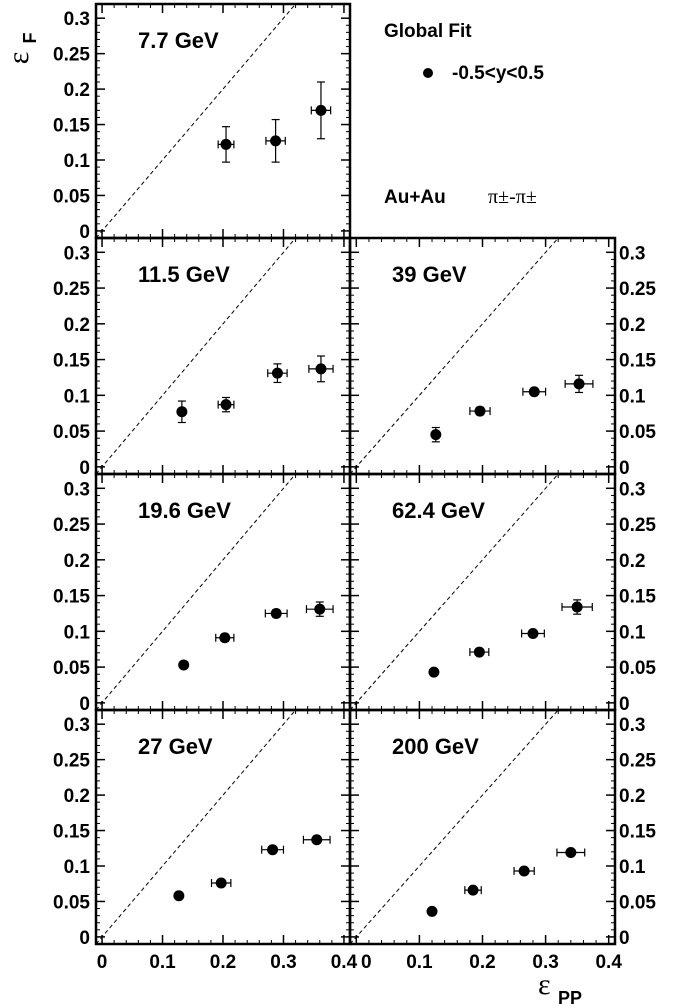 This screenshot has height=1008, width=689. I want to click on panel: 62.4 GeV 0 0.05 0.1 0.15 0.2 0.25 0.3, so click(502, 593).